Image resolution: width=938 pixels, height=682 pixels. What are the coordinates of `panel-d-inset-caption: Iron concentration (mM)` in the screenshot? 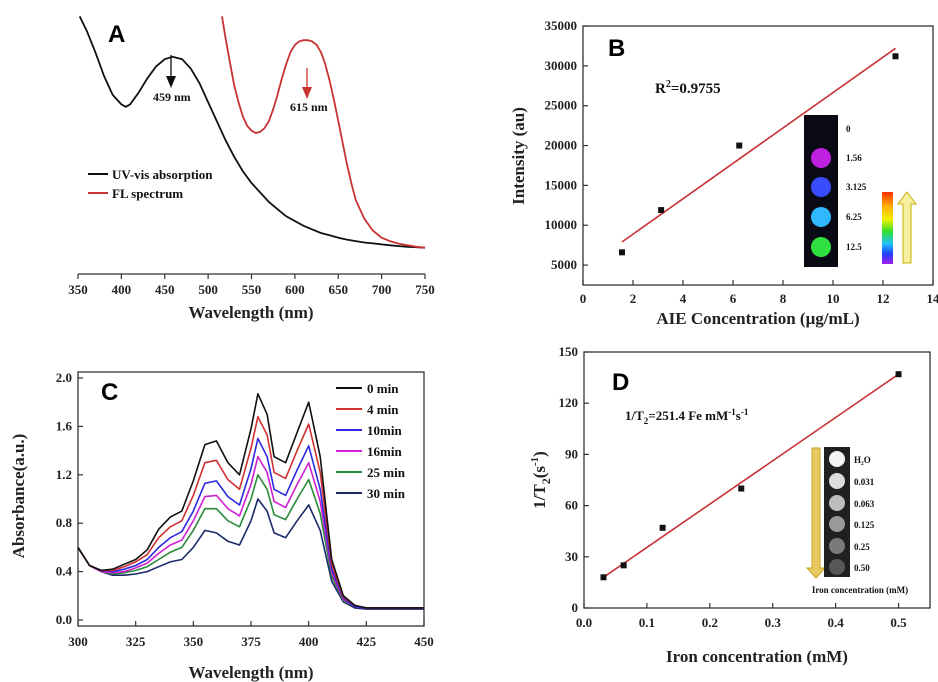 It's located at (860, 590).